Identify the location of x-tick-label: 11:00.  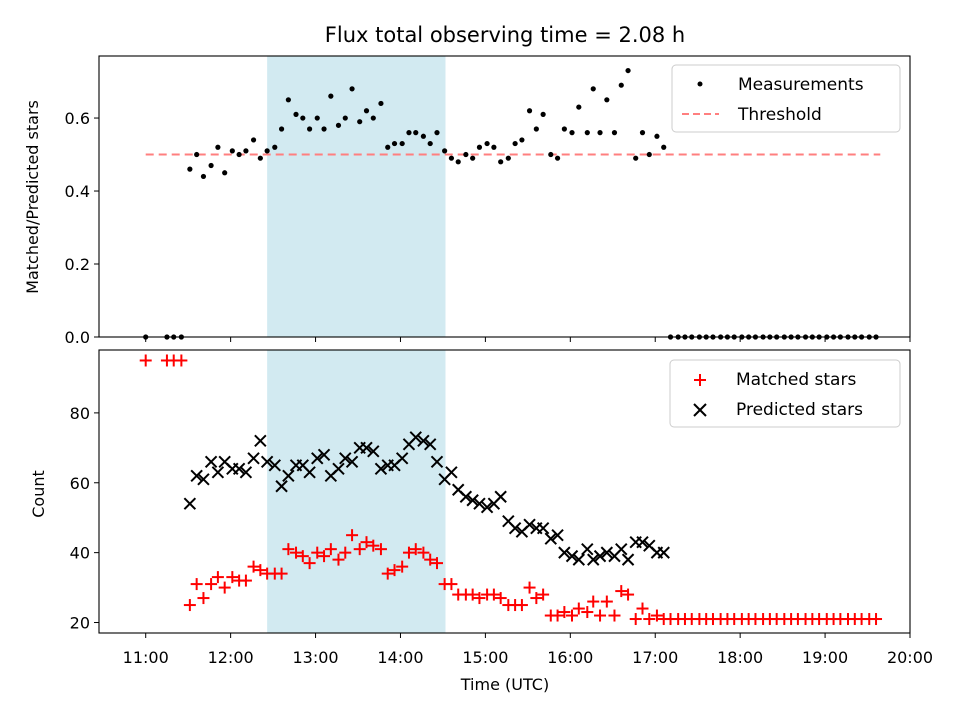
(146, 657).